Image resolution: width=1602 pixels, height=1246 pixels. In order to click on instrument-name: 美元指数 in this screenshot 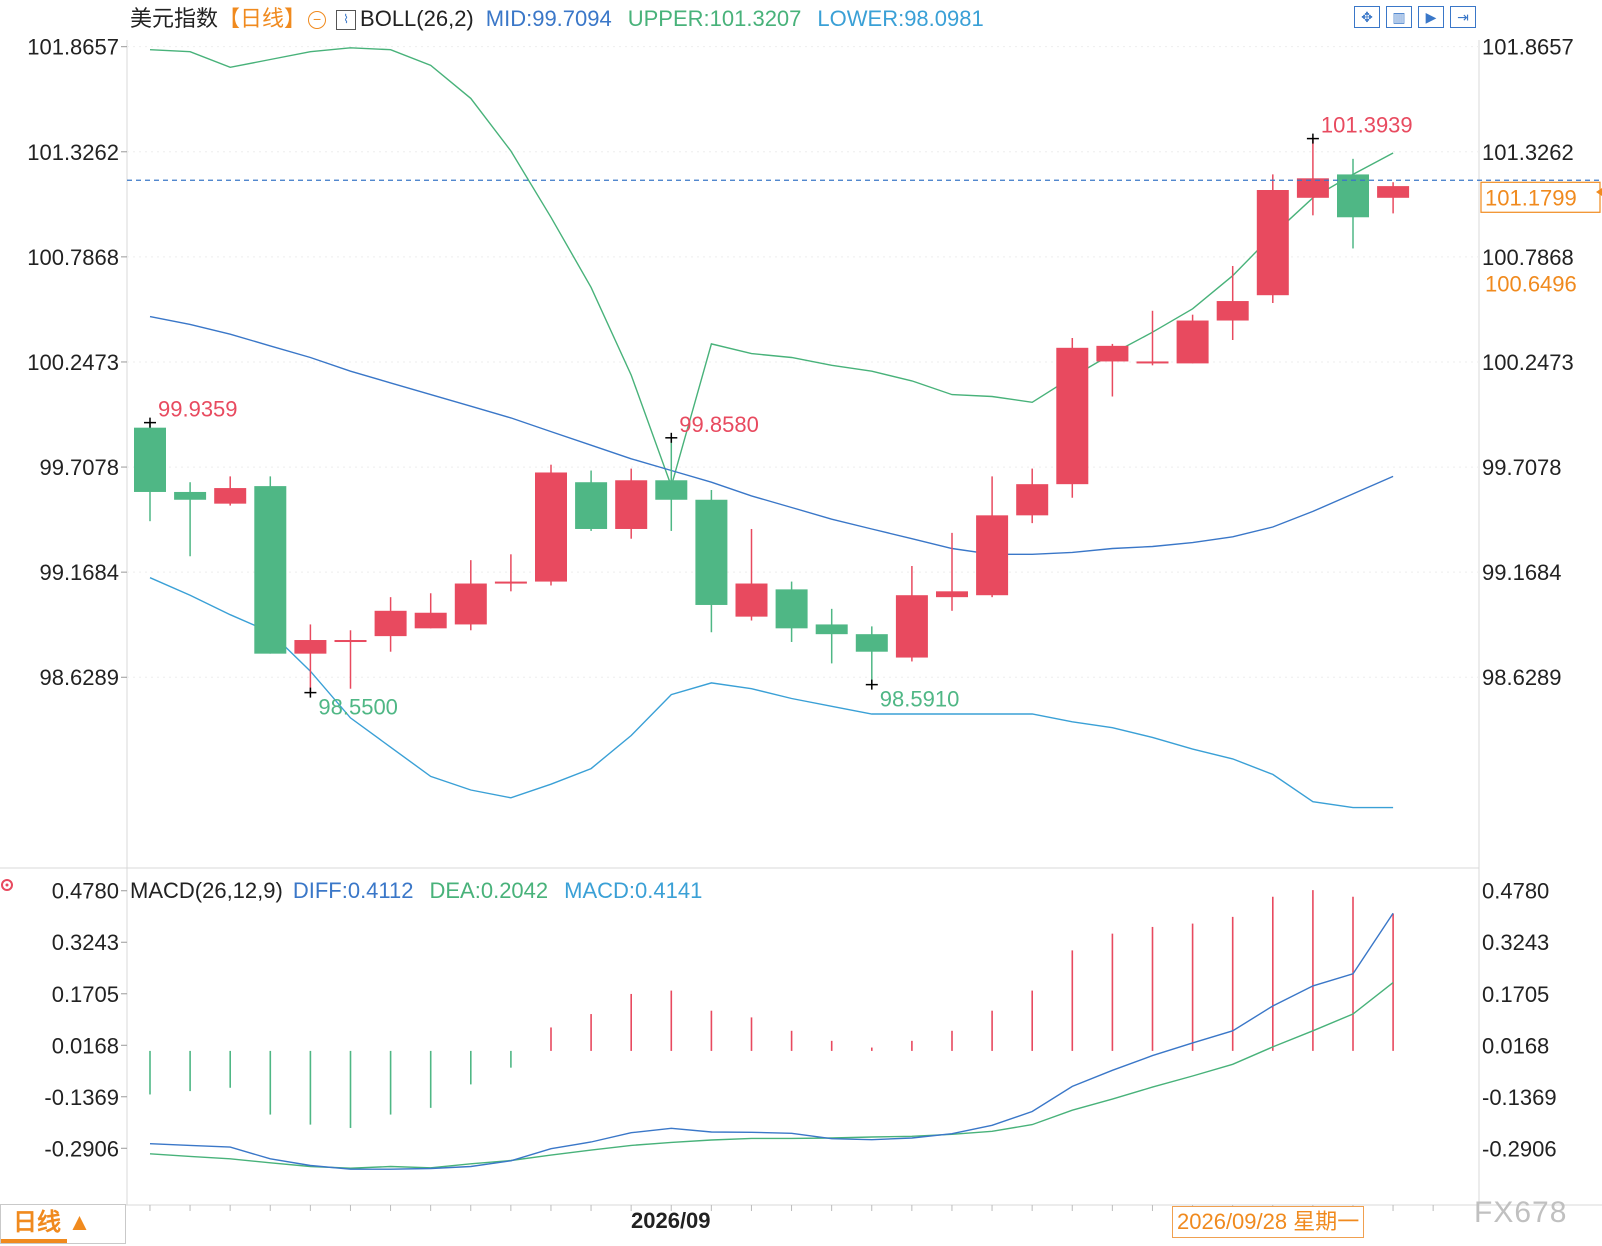, I will do `click(174, 18)`.